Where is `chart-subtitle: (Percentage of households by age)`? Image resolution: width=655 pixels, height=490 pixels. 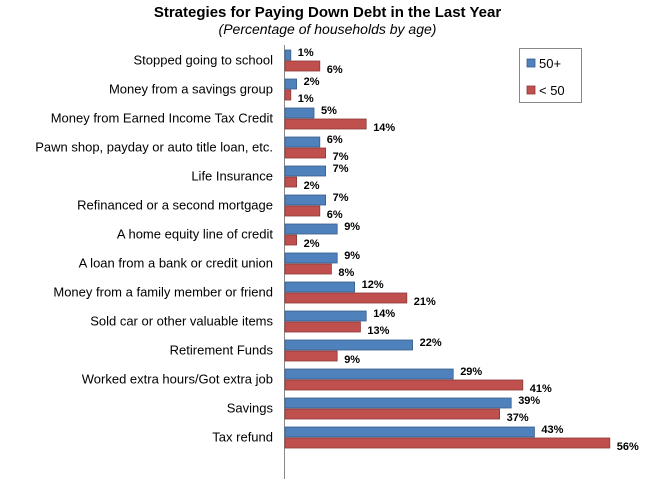 chart-subtitle: (Percentage of households by age) is located at coordinates (328, 29).